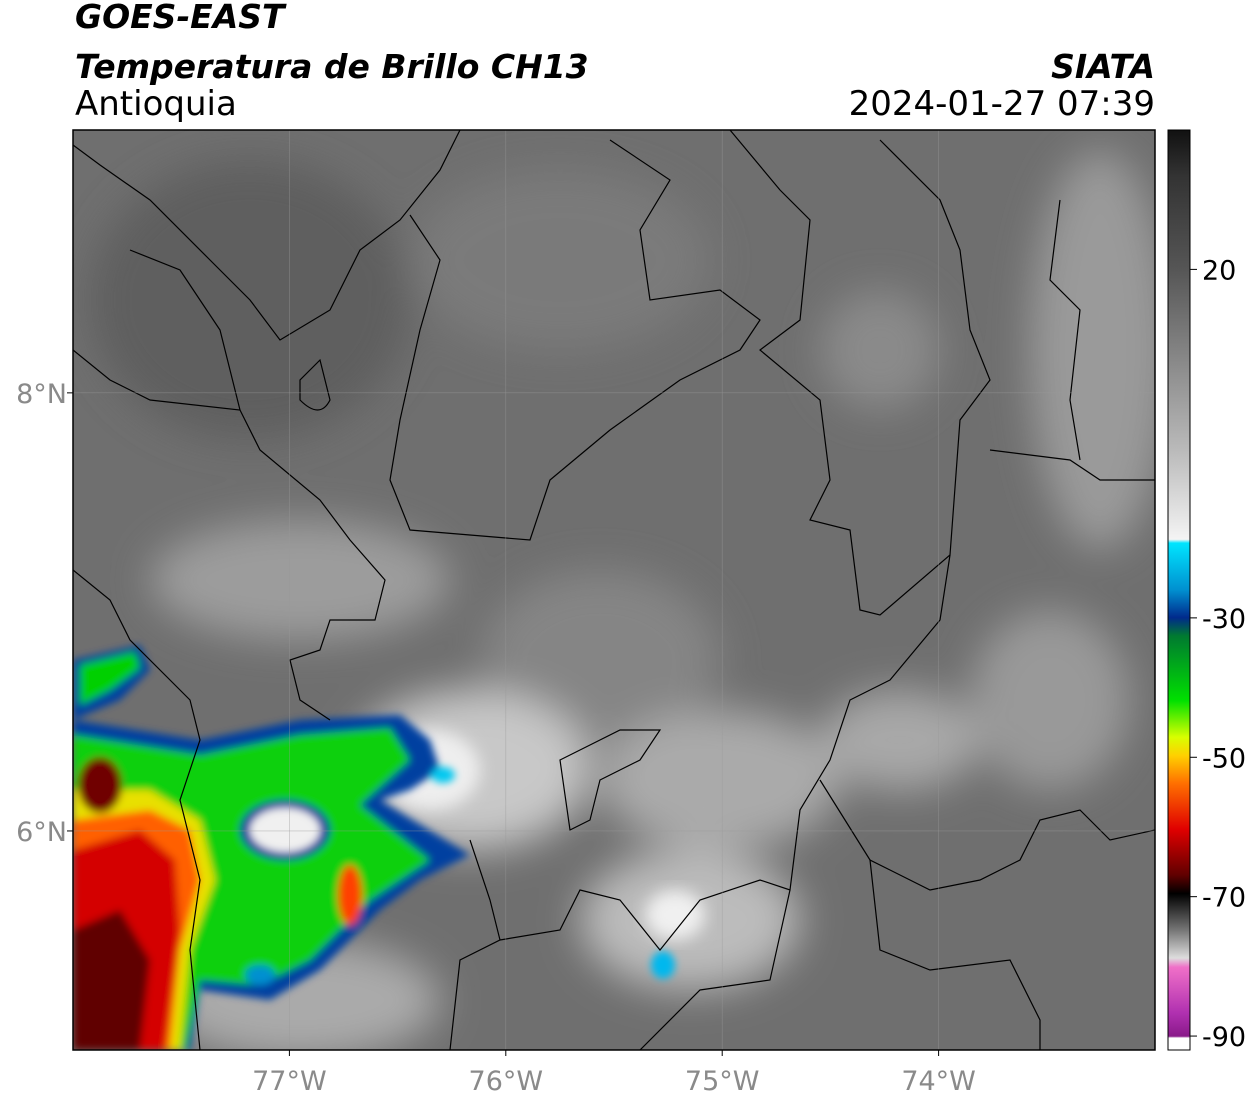 Image resolution: width=1252 pixels, height=1099 pixels. I want to click on region: Antioquia, so click(156, 104).